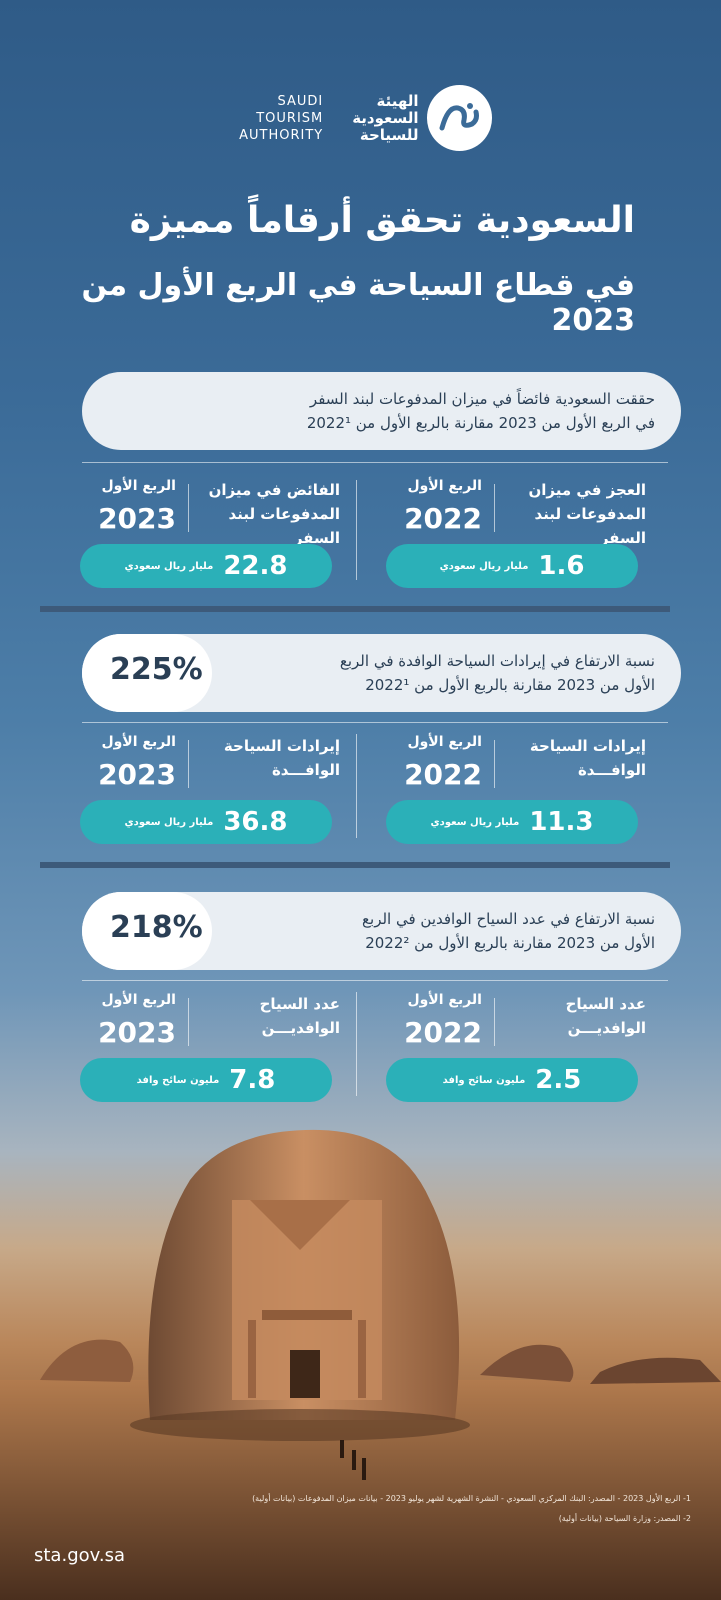 Image resolution: width=721 pixels, height=1600 pixels. I want to click on metric-label-line: الفائض في ميزان, so click(274, 490).